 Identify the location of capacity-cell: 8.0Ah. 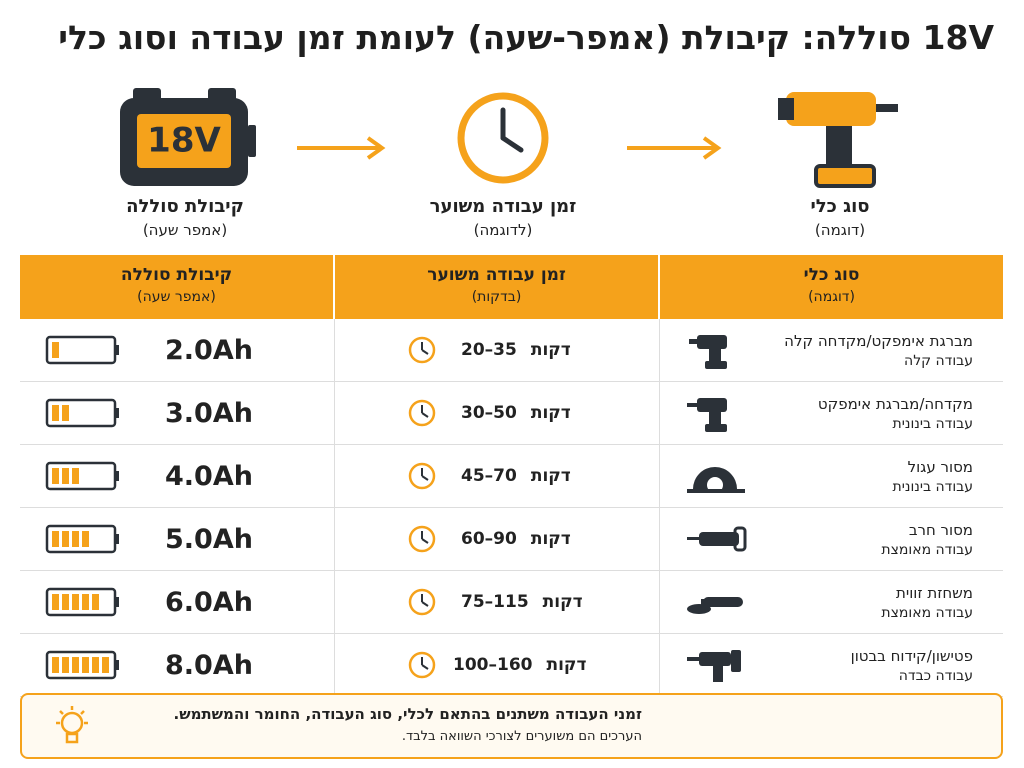
(177, 665).